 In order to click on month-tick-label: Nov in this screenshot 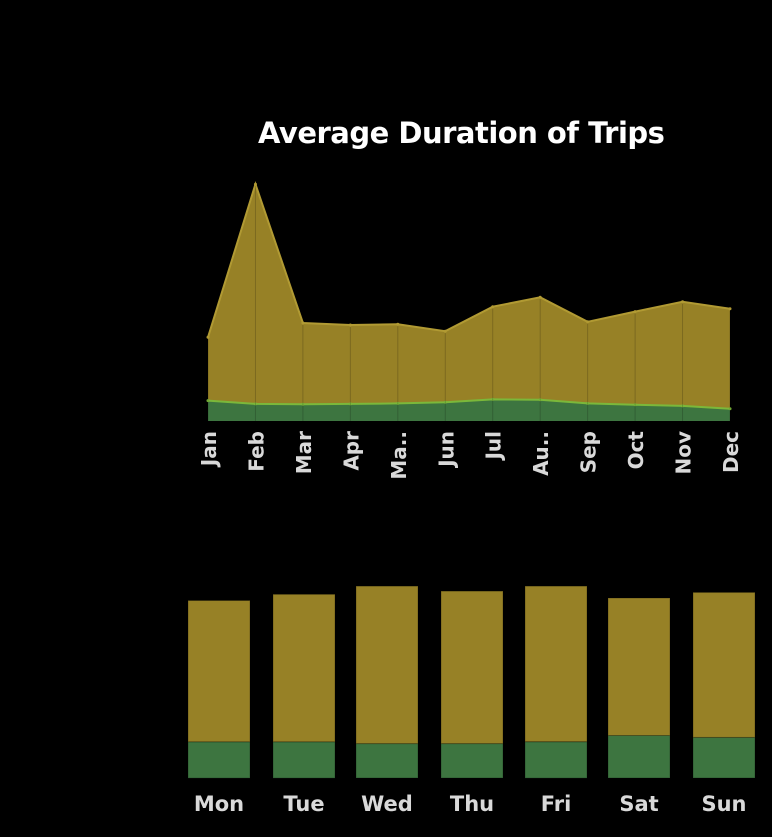, I will do `click(684, 453)`.